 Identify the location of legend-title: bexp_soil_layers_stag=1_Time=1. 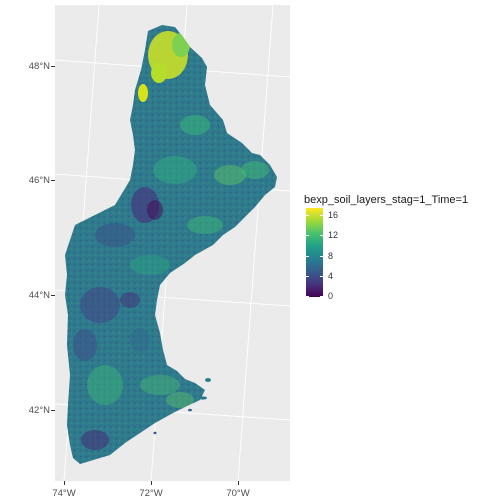
(386, 200).